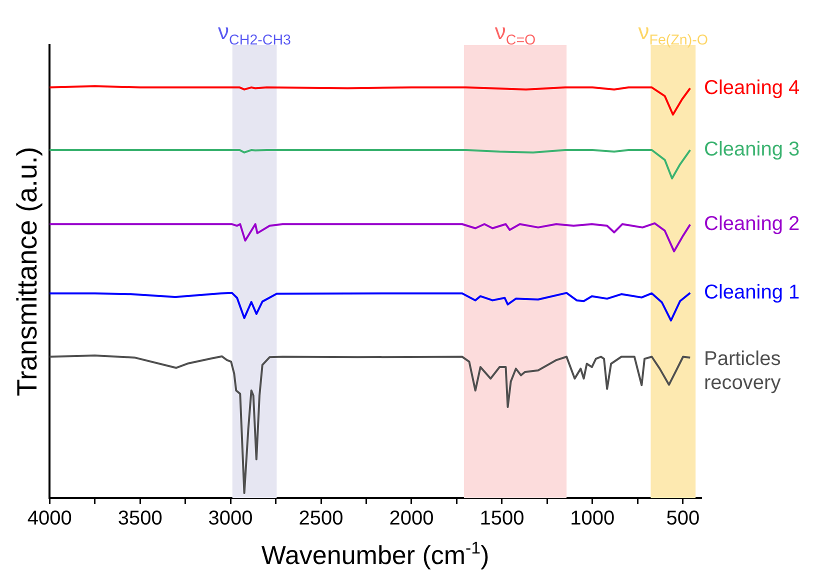  I want to click on x-tick-label: 500, so click(683, 519).